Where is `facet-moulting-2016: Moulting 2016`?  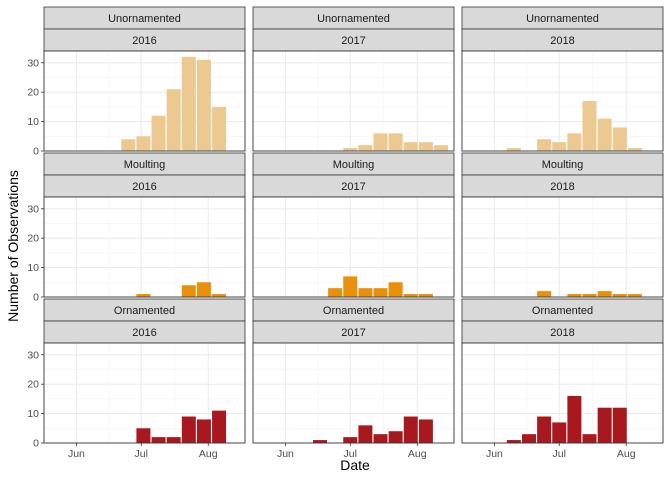
facet-moulting-2016: Moulting 2016 is located at coordinates (144, 225).